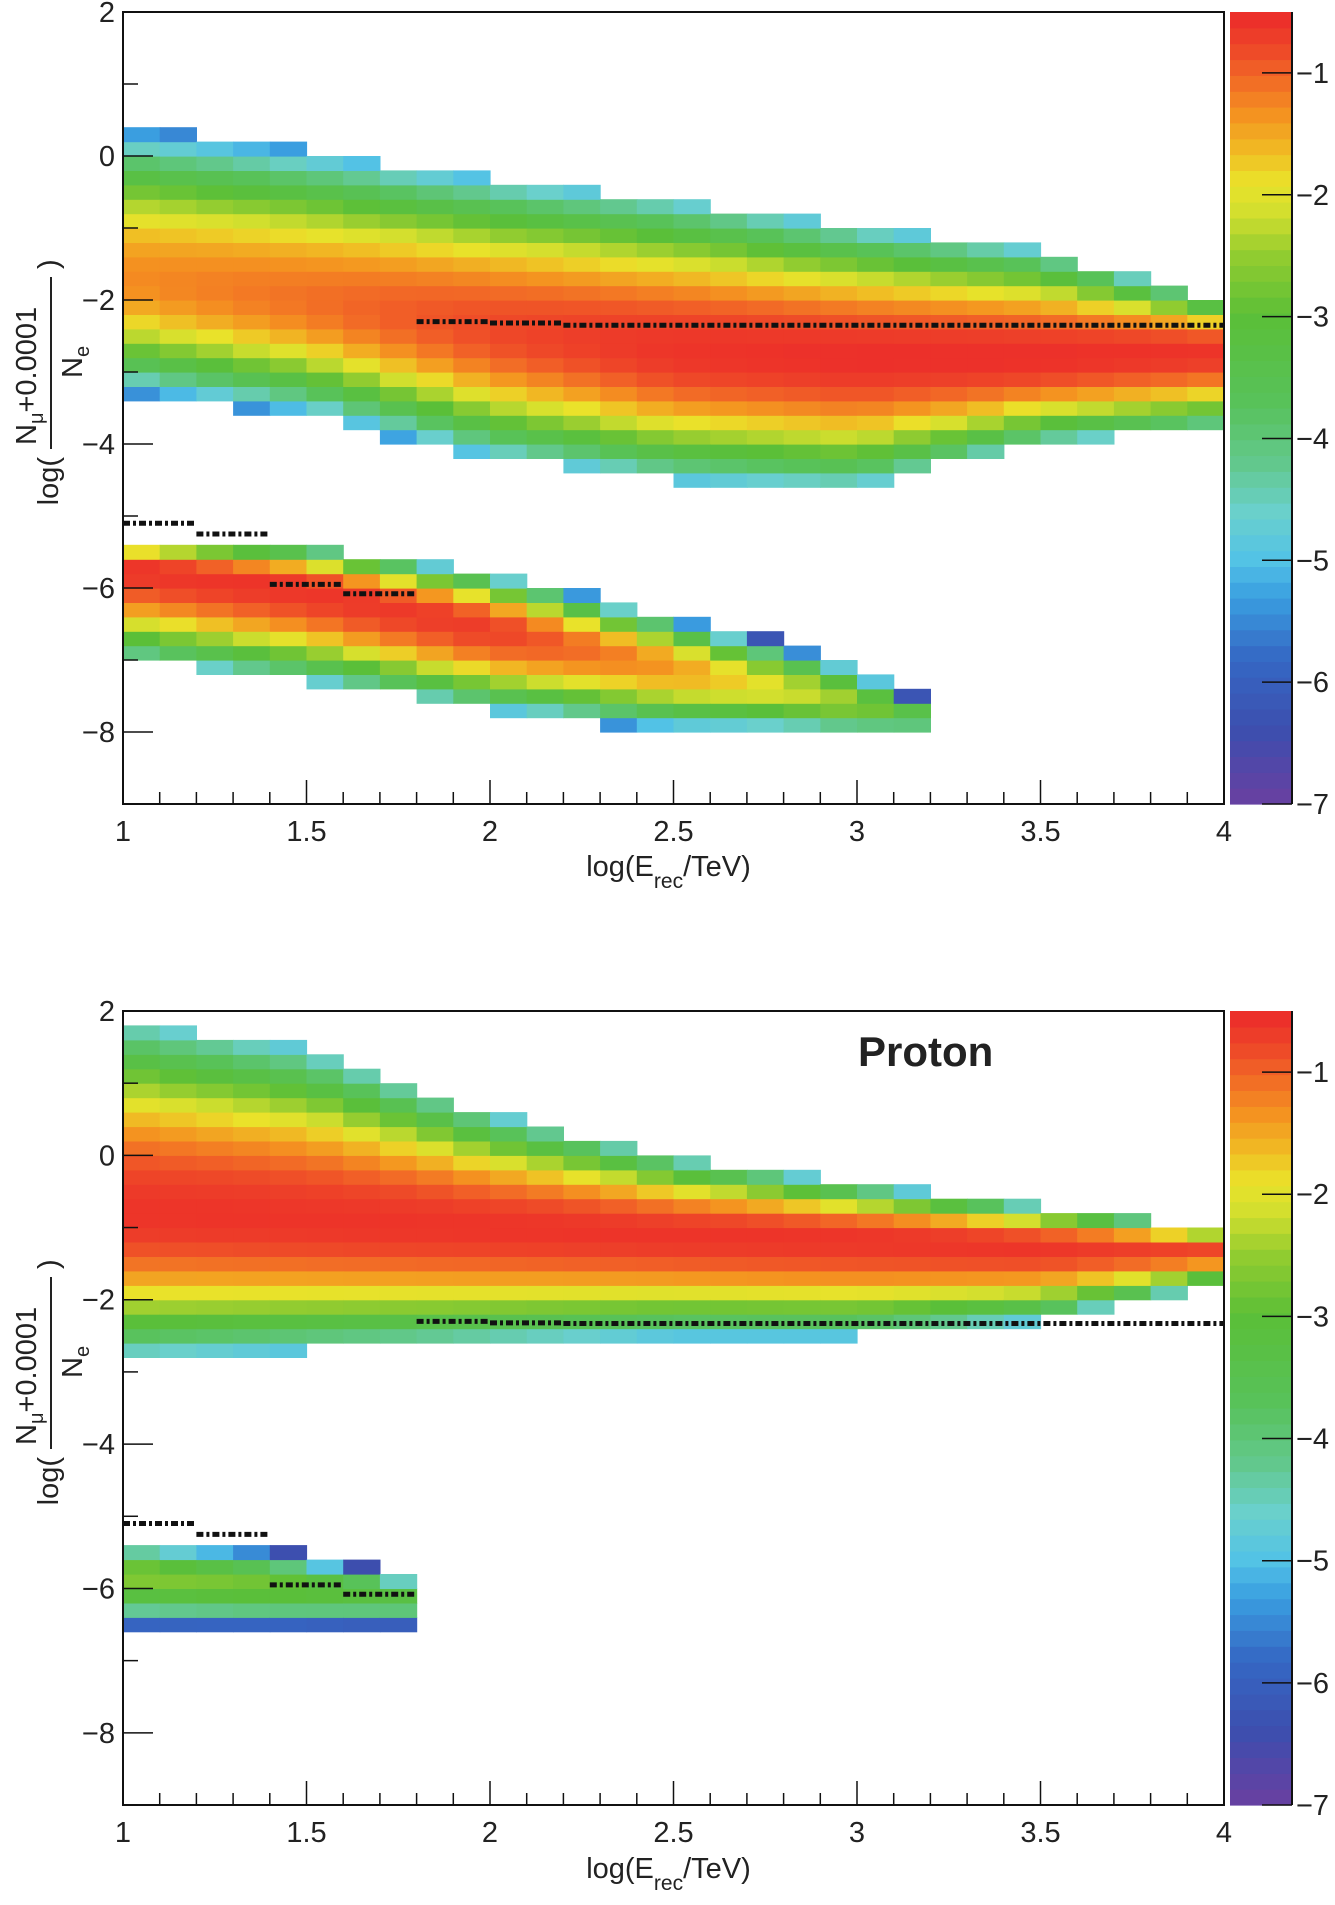  I want to click on y-label-num-main: N, so click(27, 1434).